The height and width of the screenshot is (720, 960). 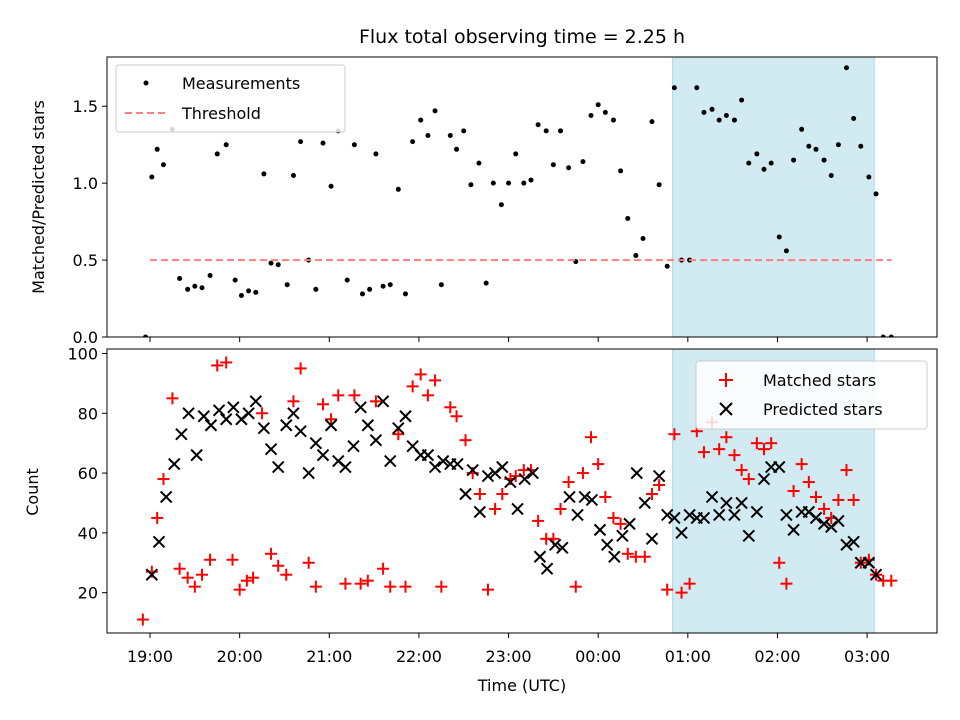 What do you see at coordinates (329, 656) in the screenshot?
I see `x-tick-label: 21:00` at bounding box center [329, 656].